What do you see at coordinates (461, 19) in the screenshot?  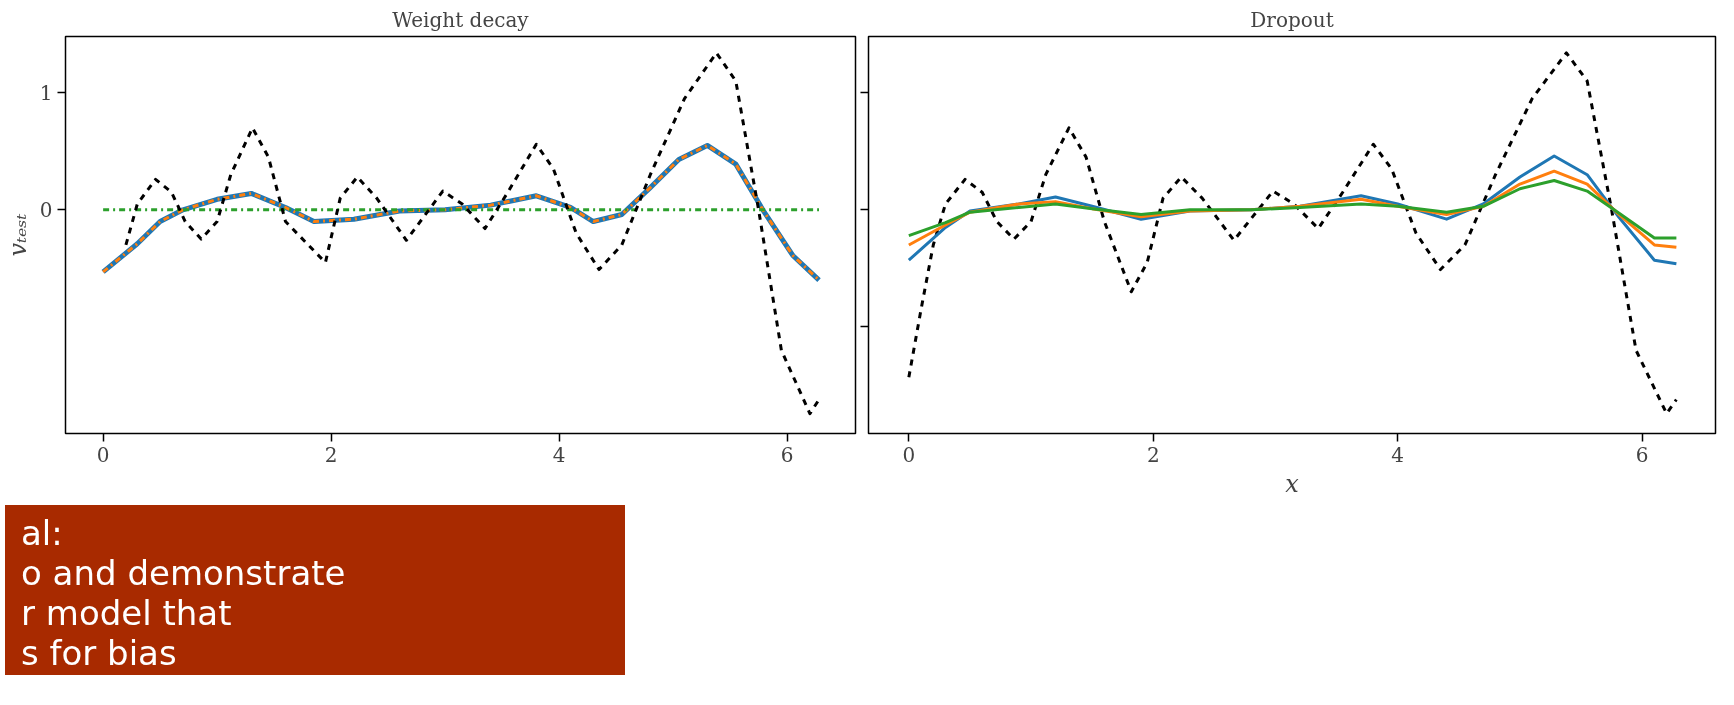 I see `chart-title: Weight decay` at bounding box center [461, 19].